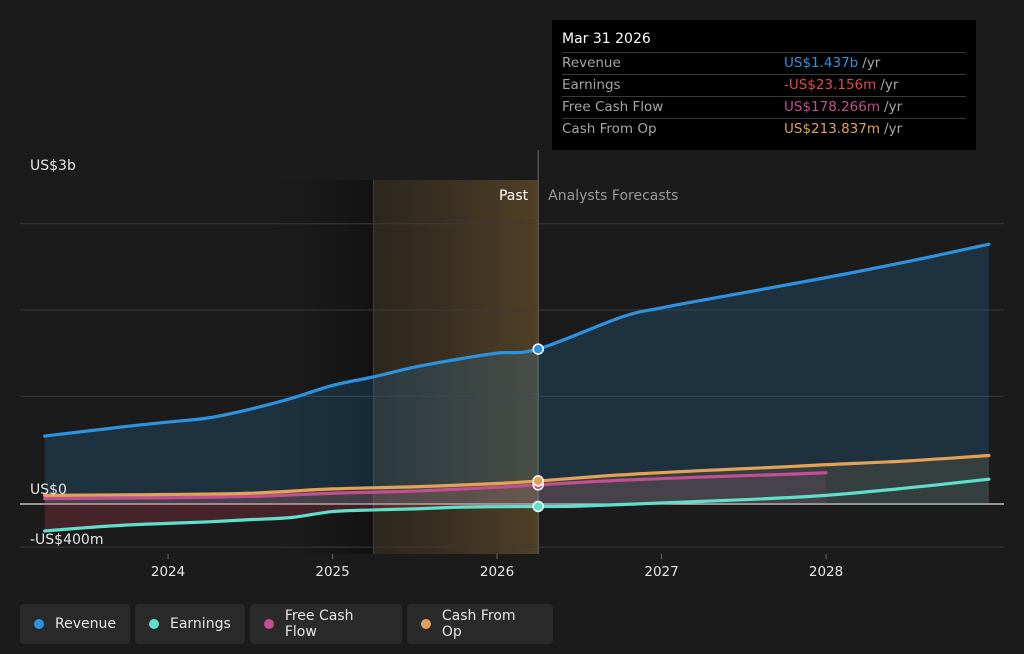 This screenshot has height=654, width=1024. I want to click on tooltip-value: US$178.266m, so click(832, 107).